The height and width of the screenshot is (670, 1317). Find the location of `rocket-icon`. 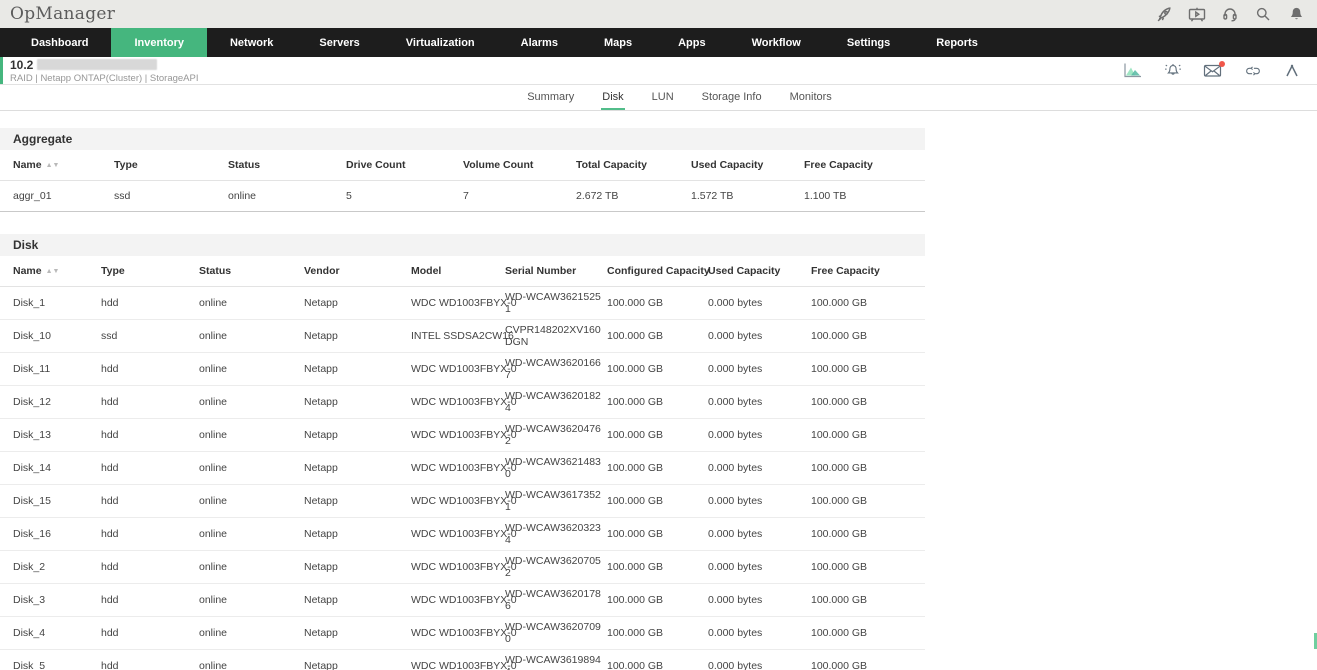

rocket-icon is located at coordinates (1164, 14).